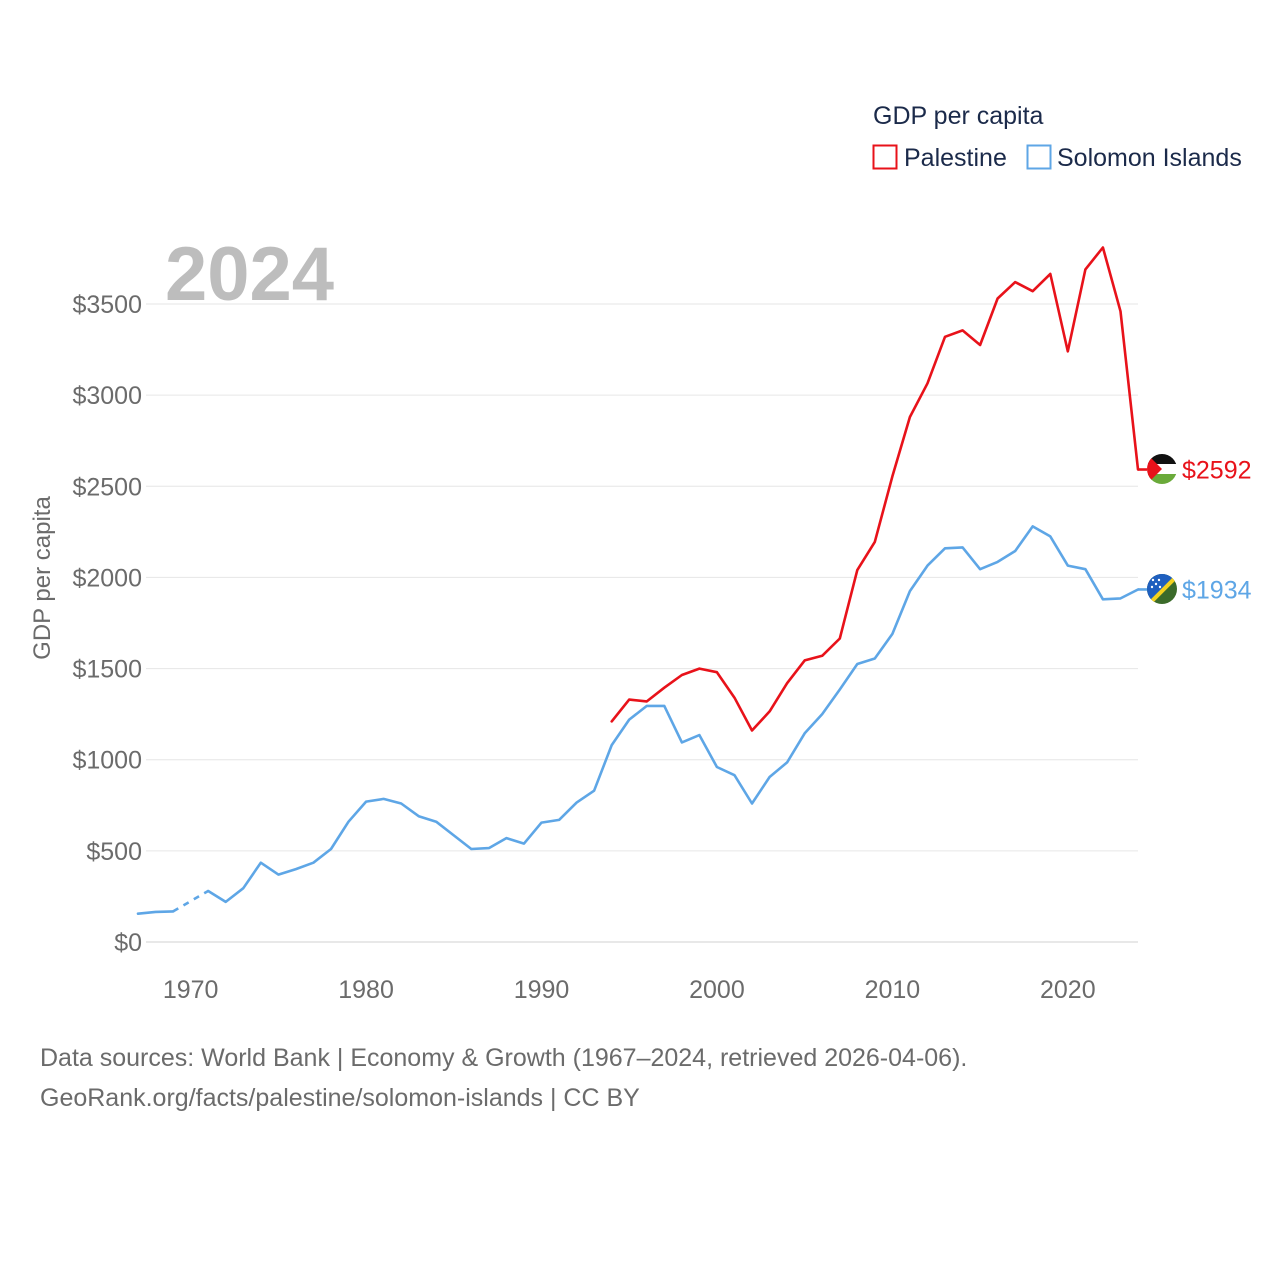 This screenshot has height=1280, width=1280. What do you see at coordinates (958, 116) in the screenshot?
I see `legend-title: GDP per capita` at bounding box center [958, 116].